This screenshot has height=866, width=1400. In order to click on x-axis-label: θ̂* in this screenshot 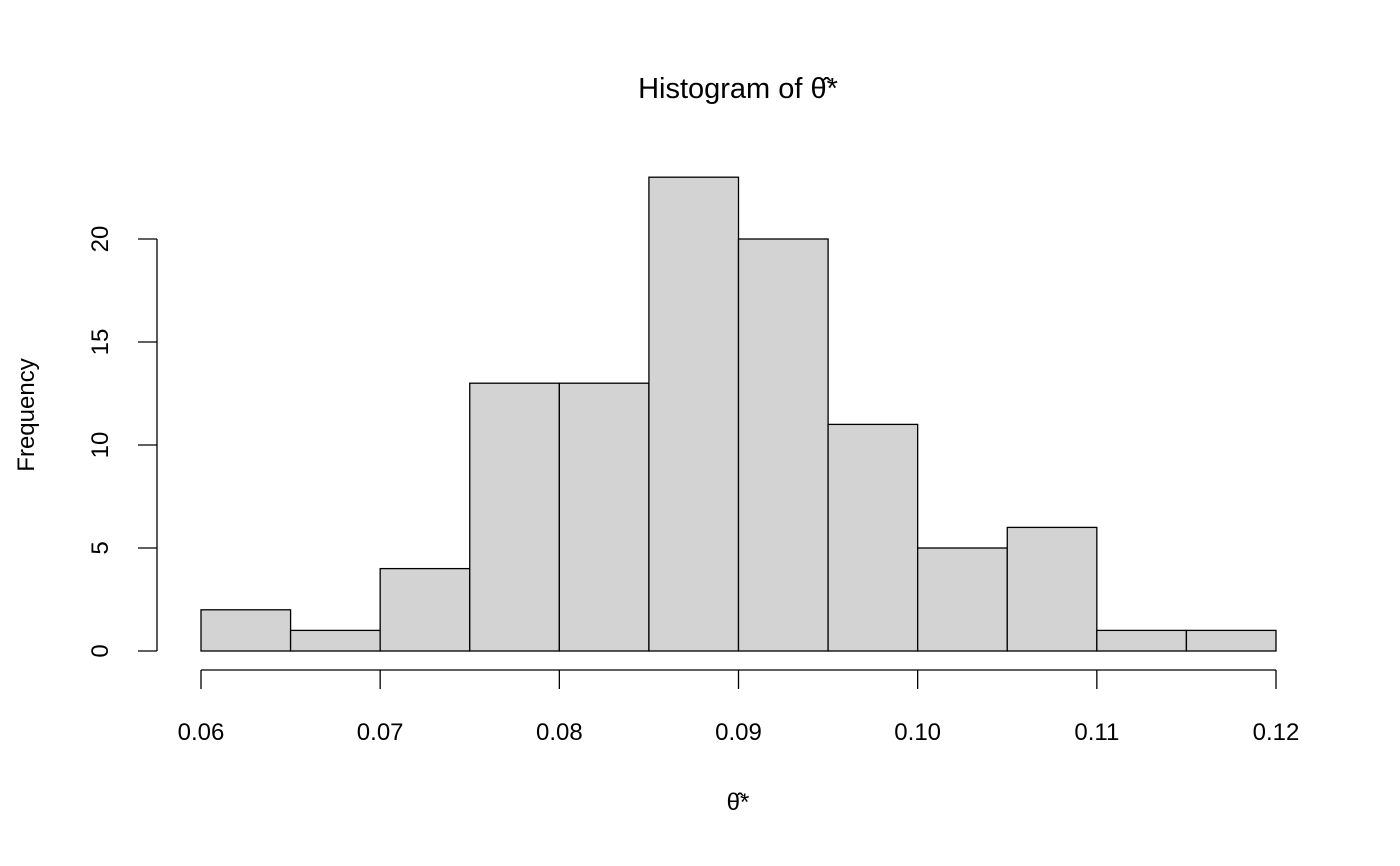, I will do `click(738, 802)`.